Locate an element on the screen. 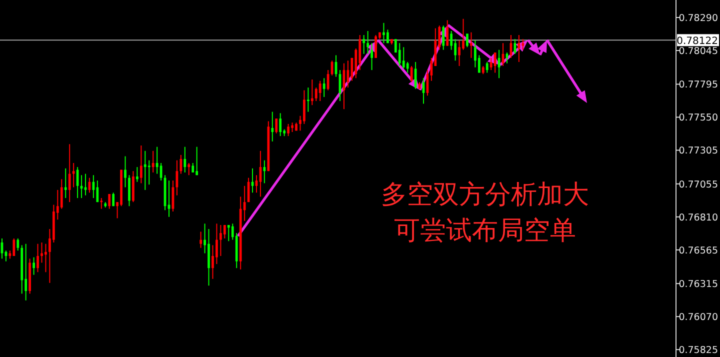  y-tick-label: 0.76810 is located at coordinates (698, 218).